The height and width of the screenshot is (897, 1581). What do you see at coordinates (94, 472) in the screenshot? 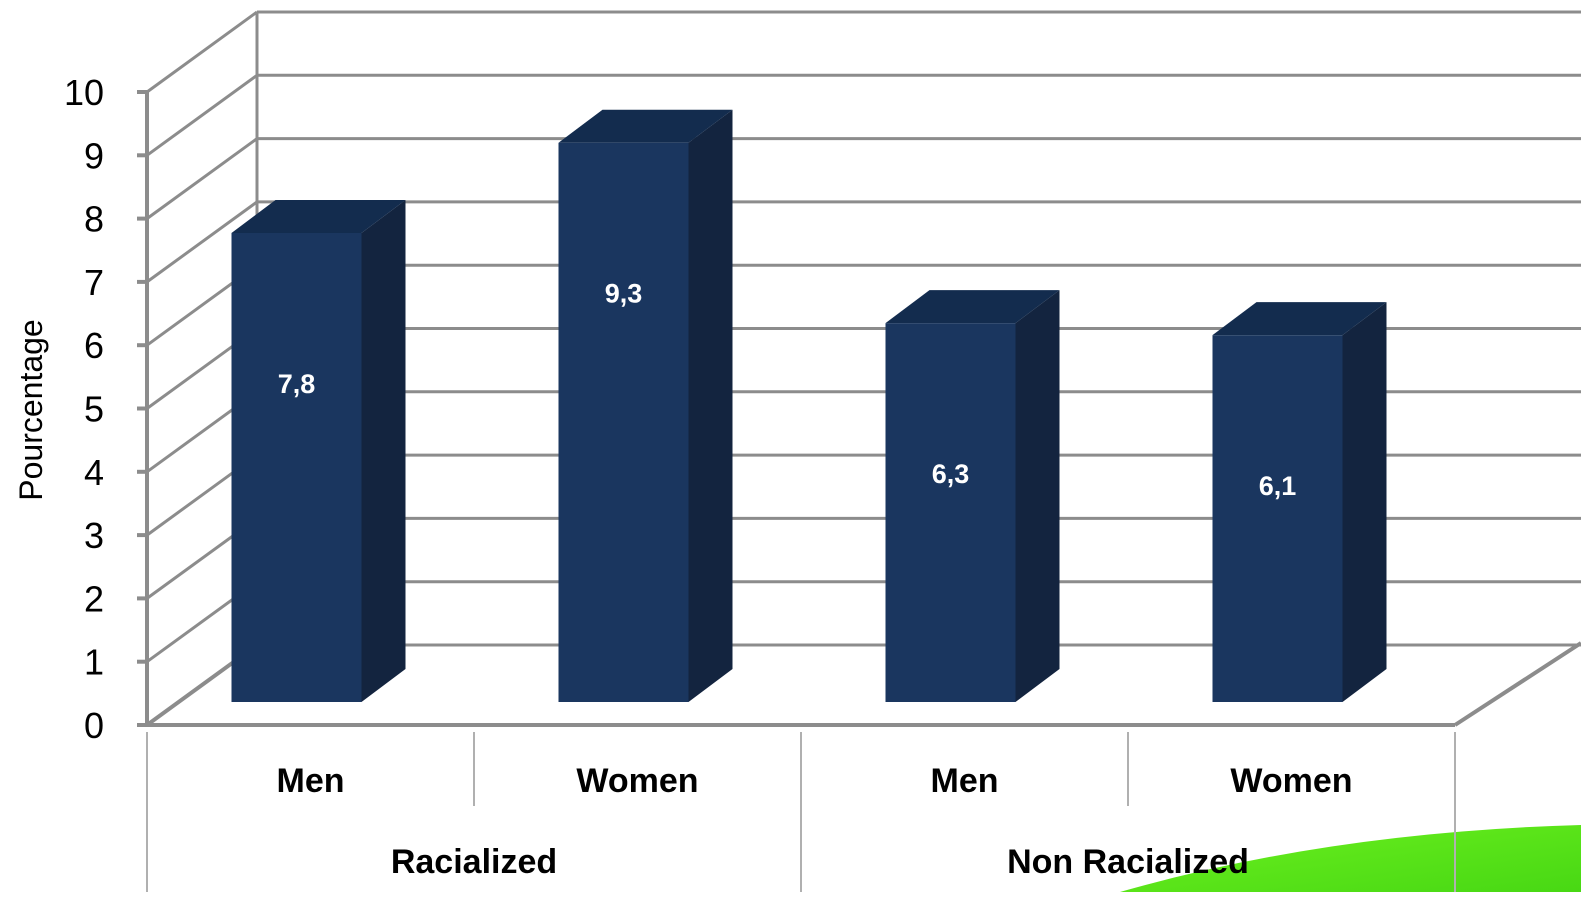
I see `y-tick-label-4: 4` at bounding box center [94, 472].